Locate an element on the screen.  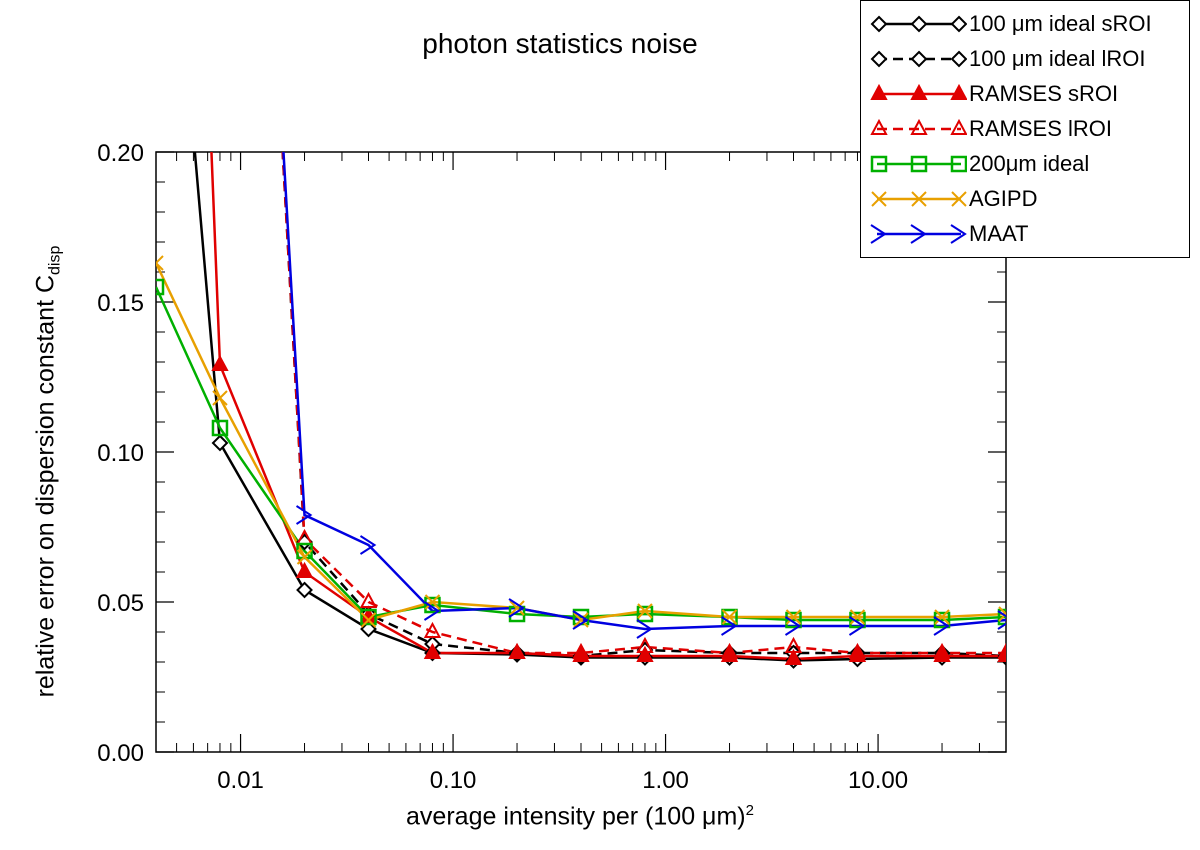
x-tick-label: 0.10 is located at coordinates (453, 780).